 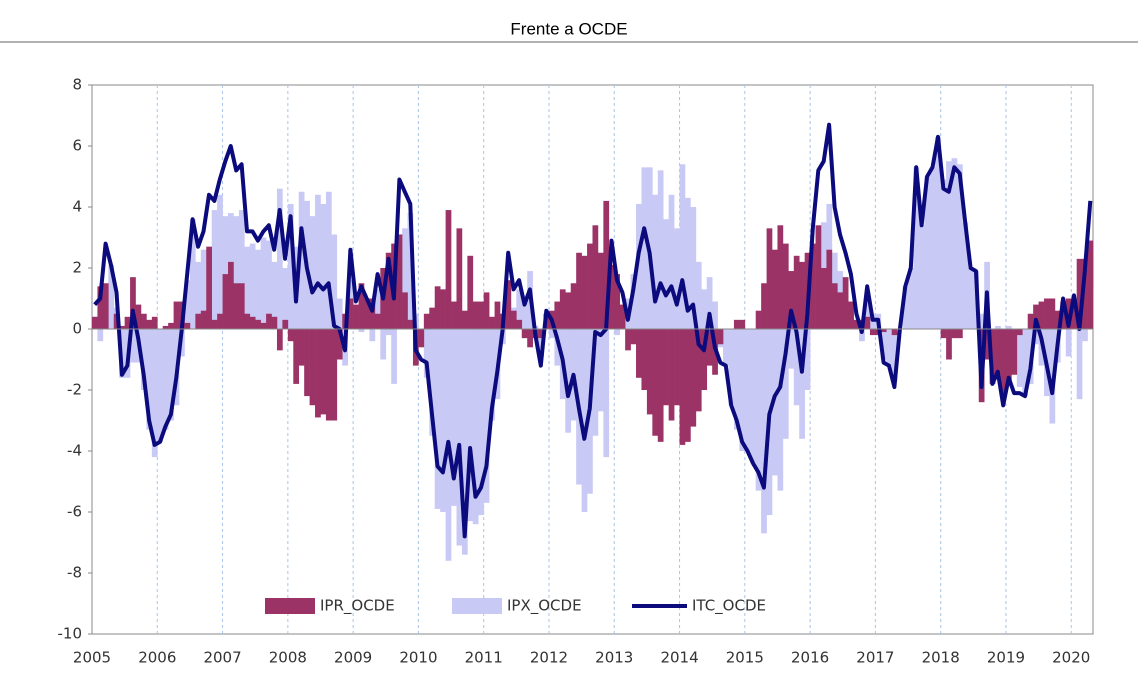 I want to click on y-tick-label: 8, so click(x=77, y=85).